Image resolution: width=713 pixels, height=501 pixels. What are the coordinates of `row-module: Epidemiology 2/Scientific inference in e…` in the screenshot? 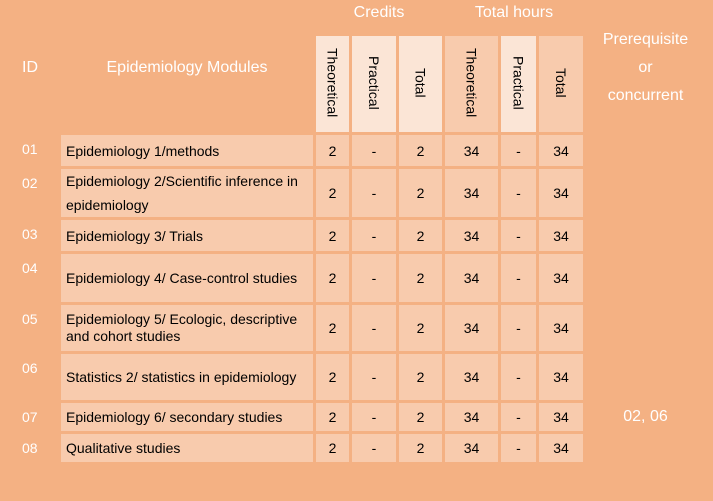 It's located at (187, 193).